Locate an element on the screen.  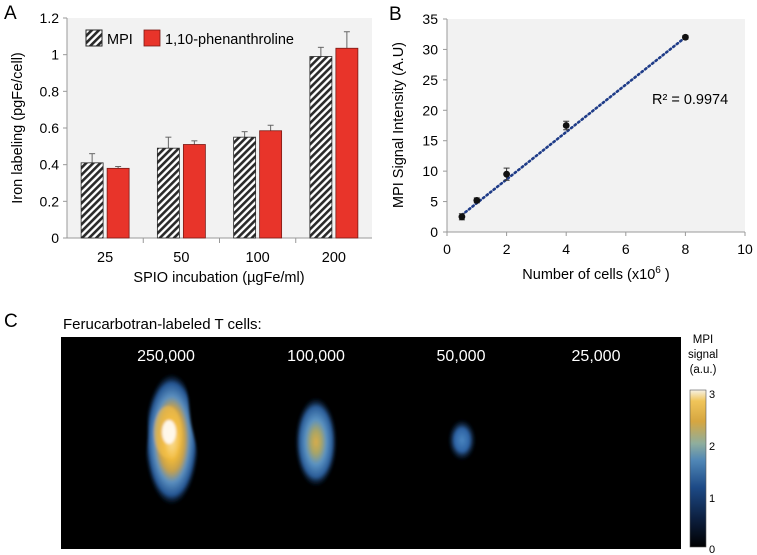
colorbar-tick-3: 3 is located at coordinates (712, 395).